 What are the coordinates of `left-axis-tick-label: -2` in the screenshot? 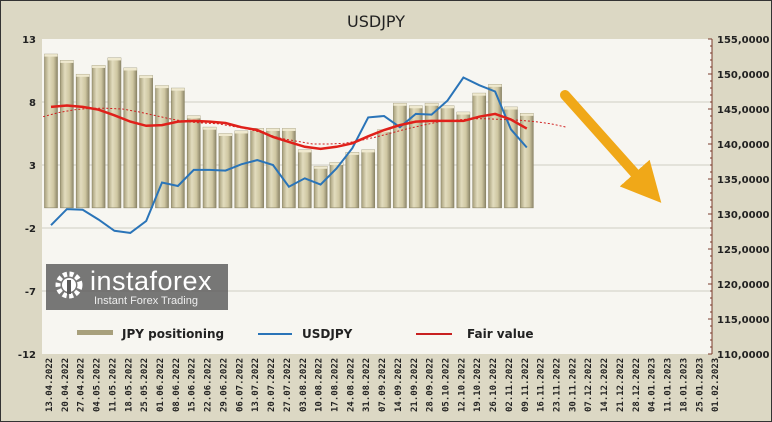 It's located at (30, 229).